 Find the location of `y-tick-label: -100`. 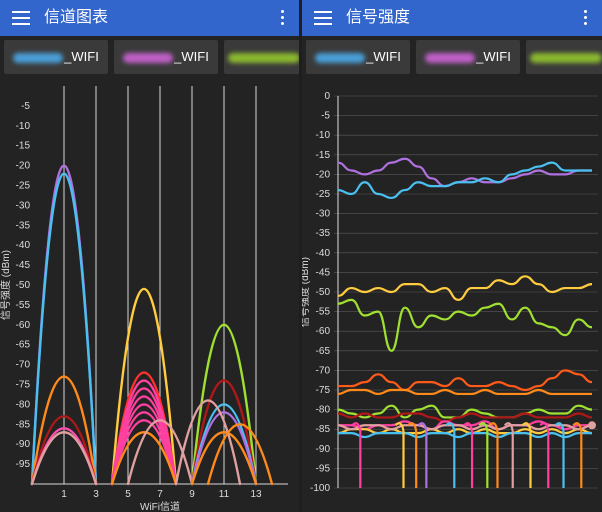

y-tick-label: -100 is located at coordinates (320, 488).